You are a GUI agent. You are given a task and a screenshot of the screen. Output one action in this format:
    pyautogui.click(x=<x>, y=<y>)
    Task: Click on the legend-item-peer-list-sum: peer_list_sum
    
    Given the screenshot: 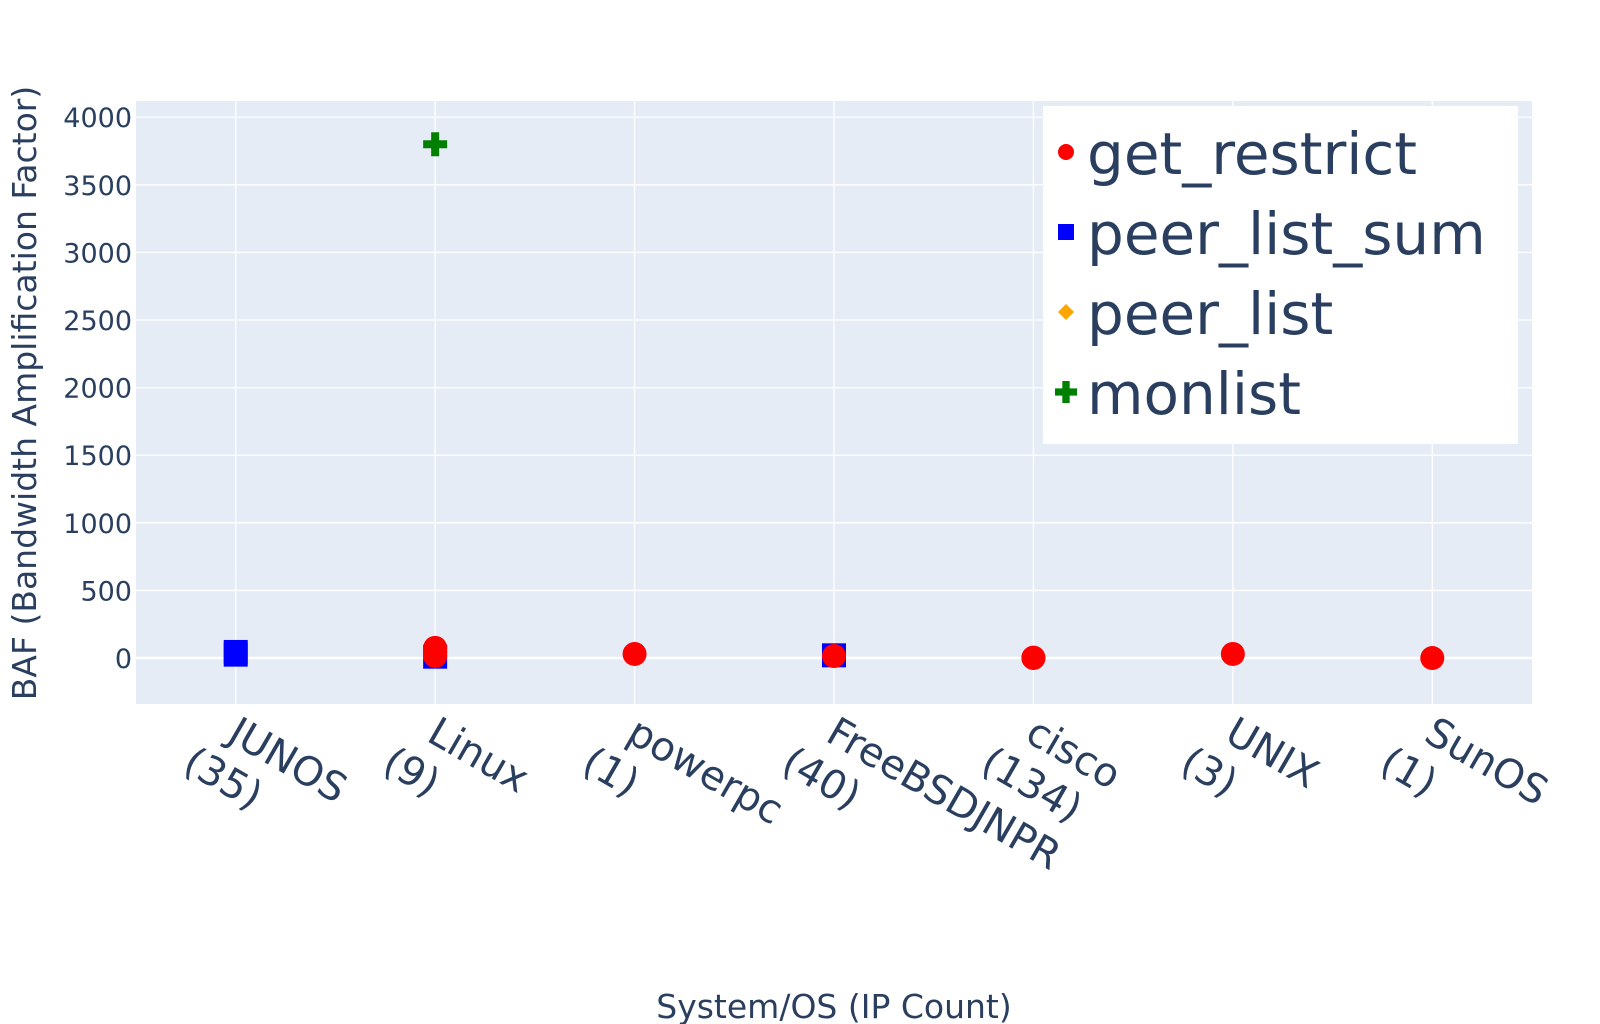 What is the action you would take?
    pyautogui.click(x=1272, y=234)
    